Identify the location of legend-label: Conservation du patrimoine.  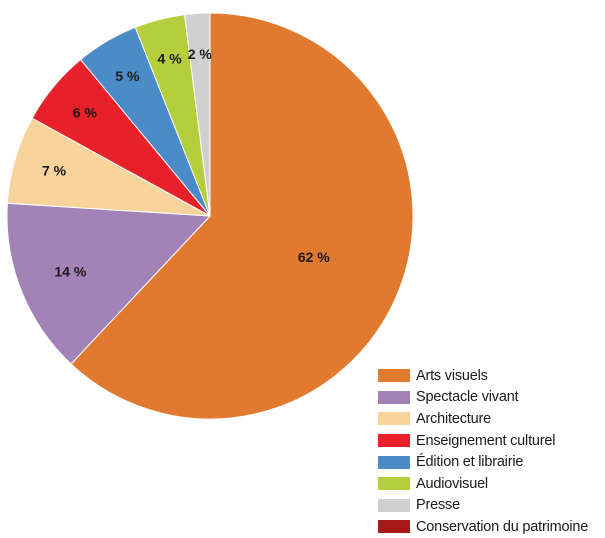
(502, 526).